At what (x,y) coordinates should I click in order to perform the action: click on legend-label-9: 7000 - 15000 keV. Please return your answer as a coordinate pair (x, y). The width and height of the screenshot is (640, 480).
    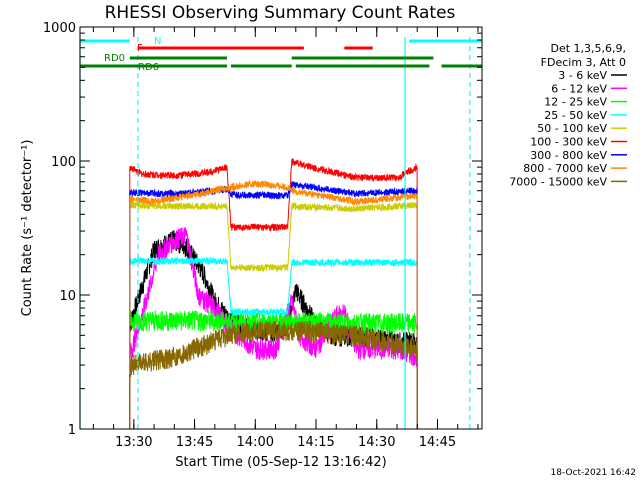
    Looking at the image, I should click on (558, 181).